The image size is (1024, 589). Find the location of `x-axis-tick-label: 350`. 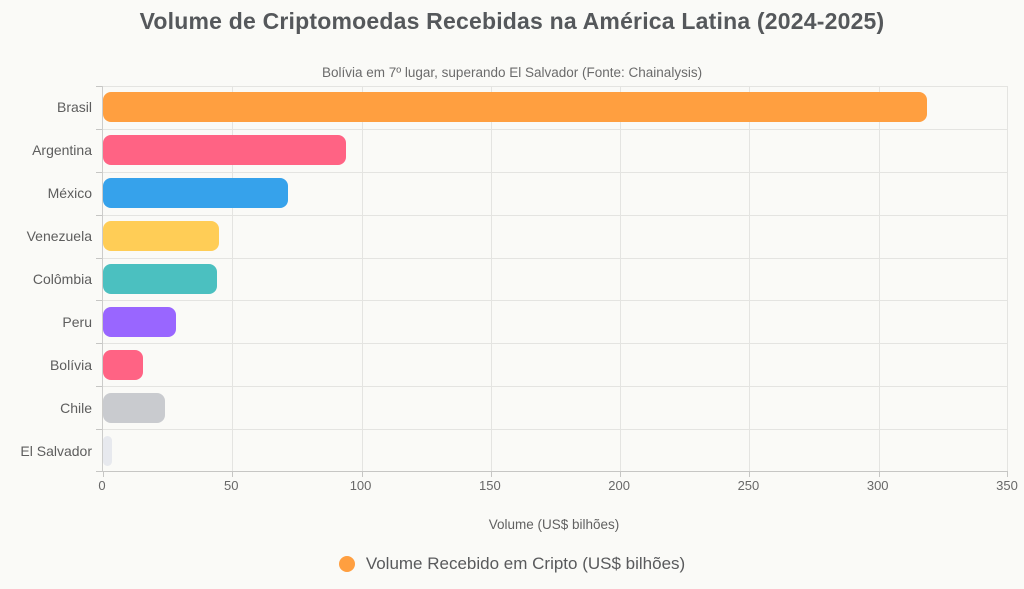

x-axis-tick-label: 350 is located at coordinates (1007, 485).